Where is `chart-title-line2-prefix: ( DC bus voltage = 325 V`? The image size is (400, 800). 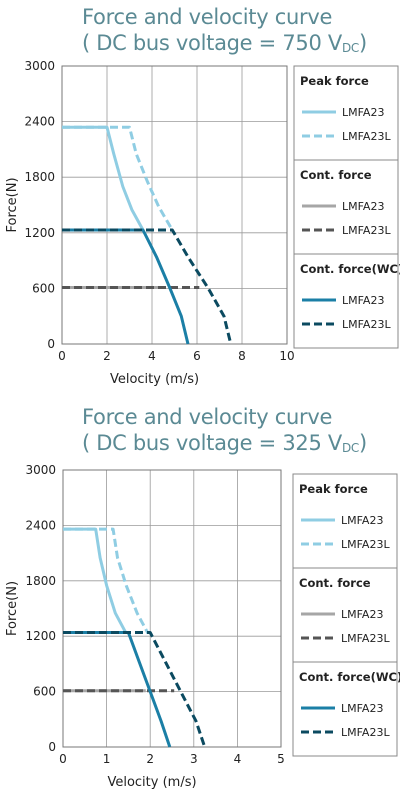 chart-title-line2-prefix: ( DC bus voltage = 325 V is located at coordinates (212, 443).